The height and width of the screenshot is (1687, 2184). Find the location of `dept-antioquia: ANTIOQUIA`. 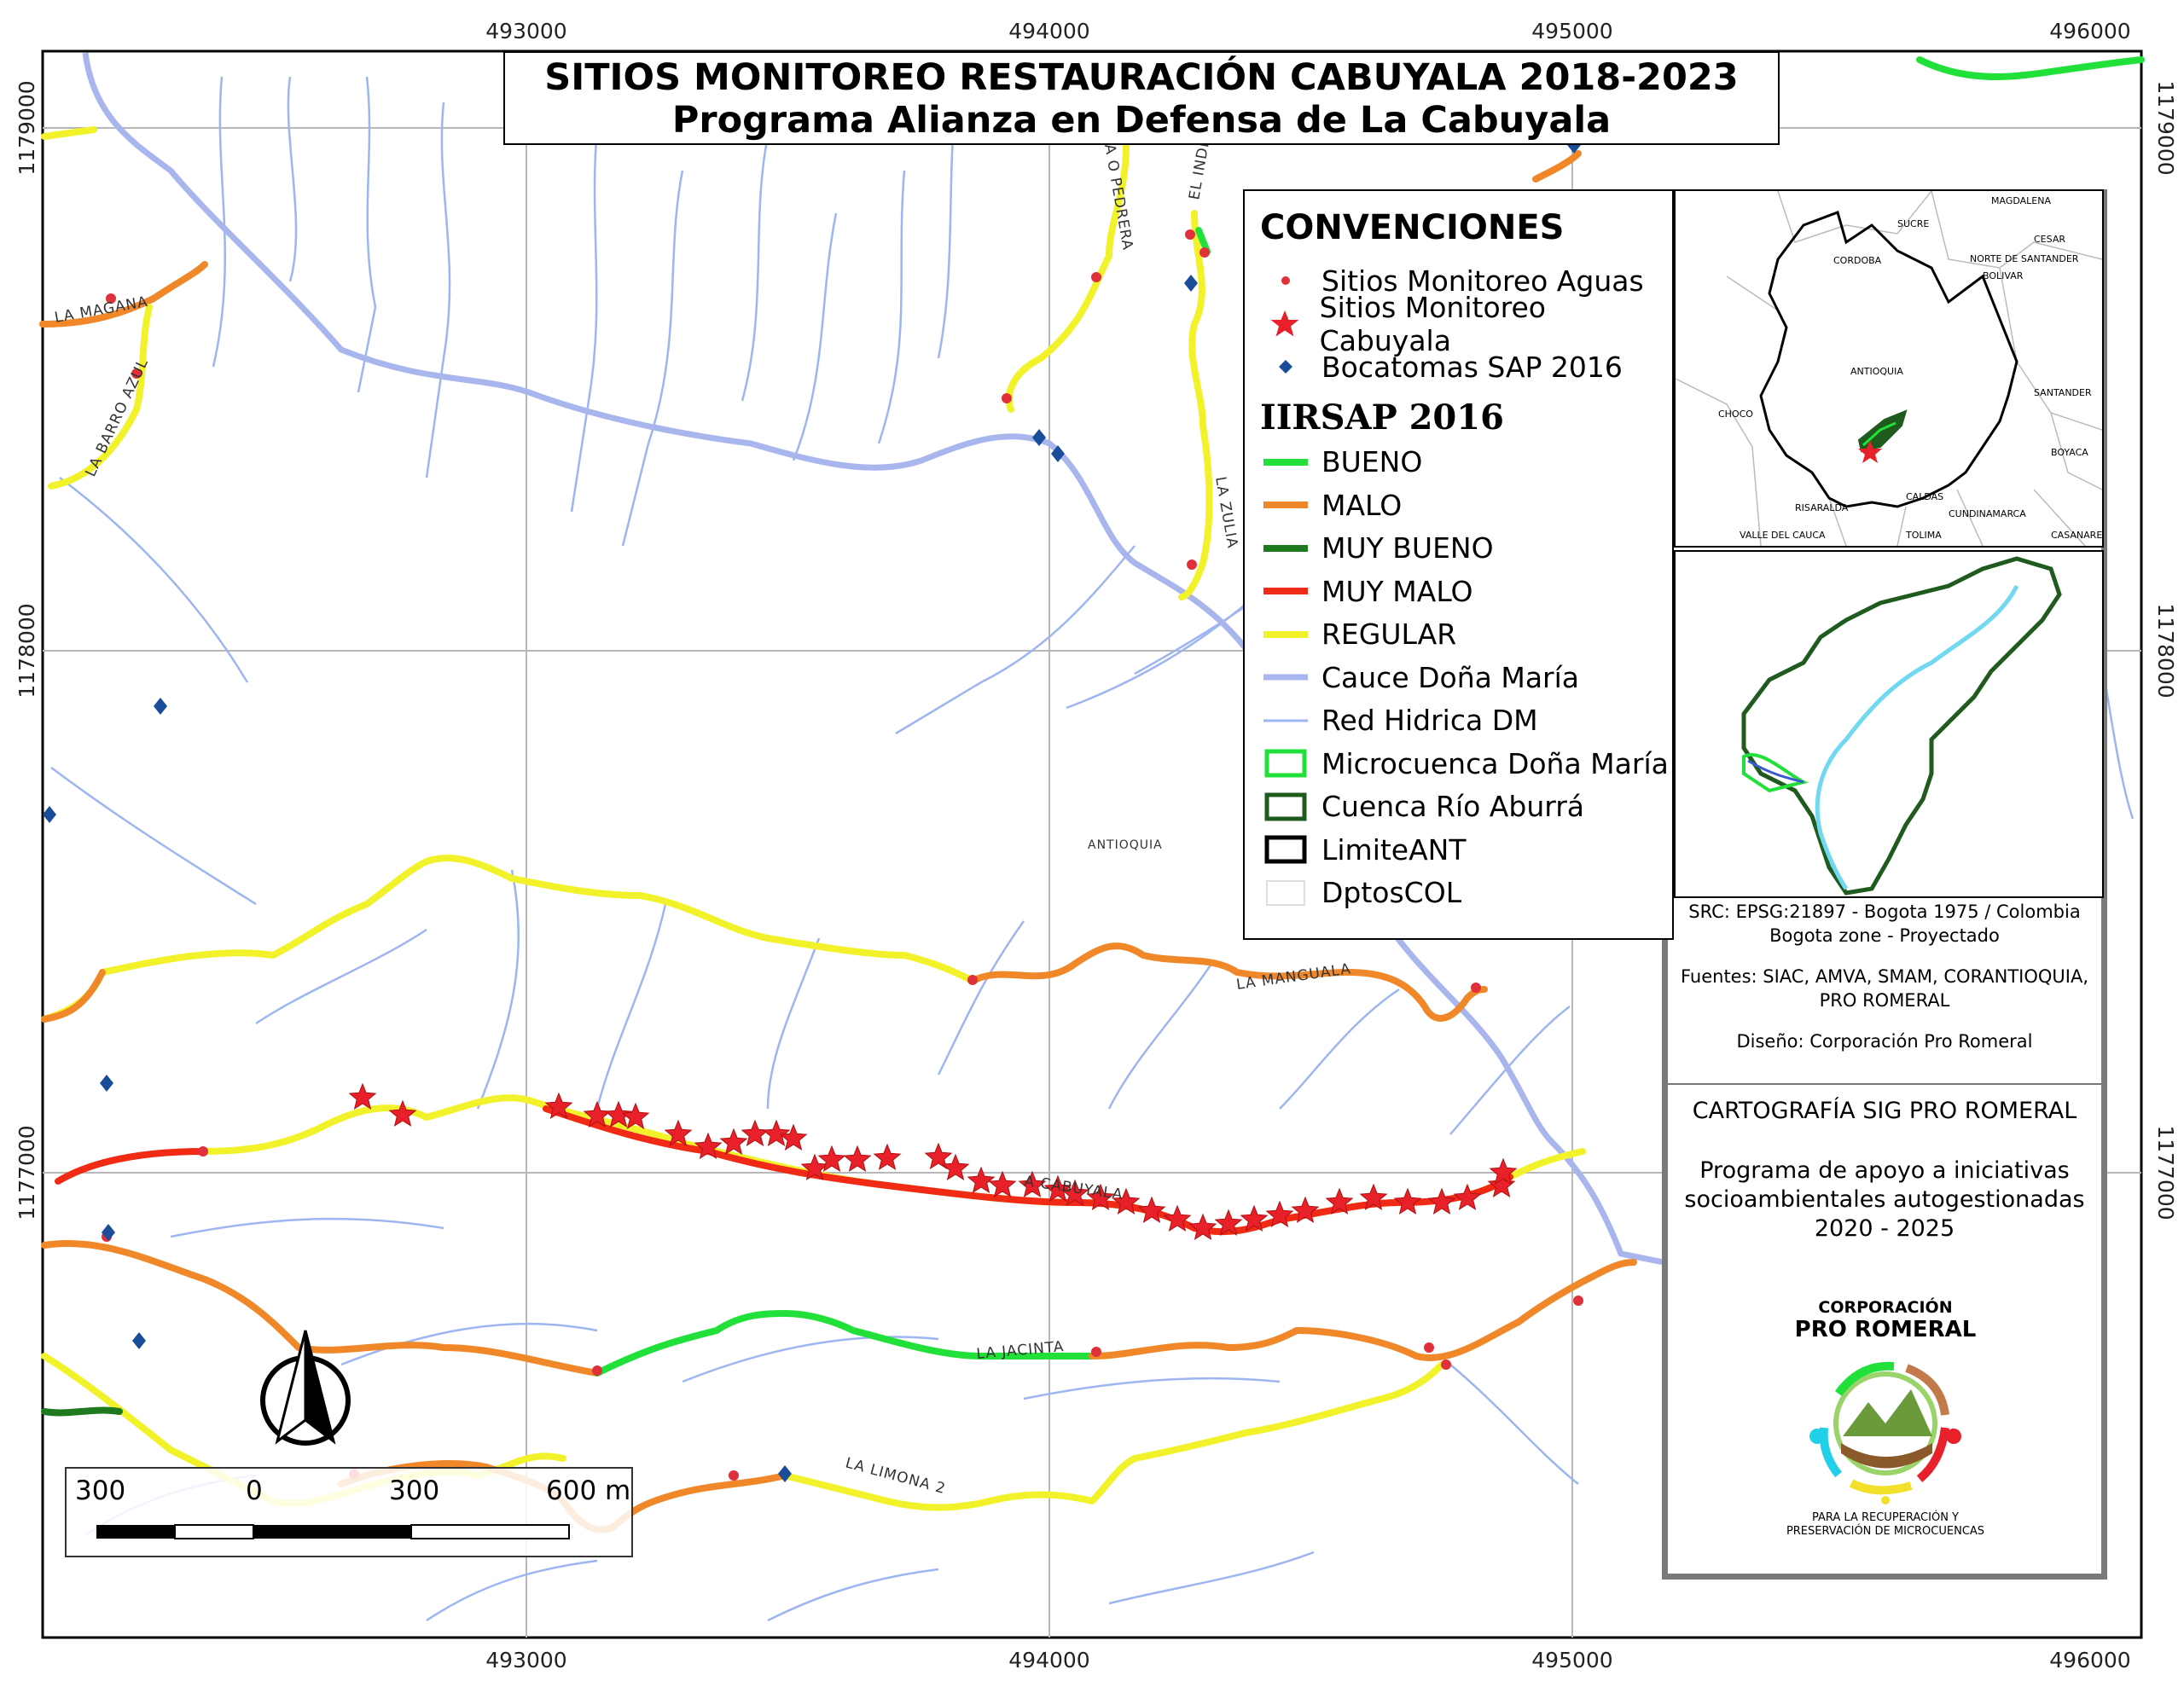

dept-antioquia: ANTIOQUIA is located at coordinates (1876, 372).